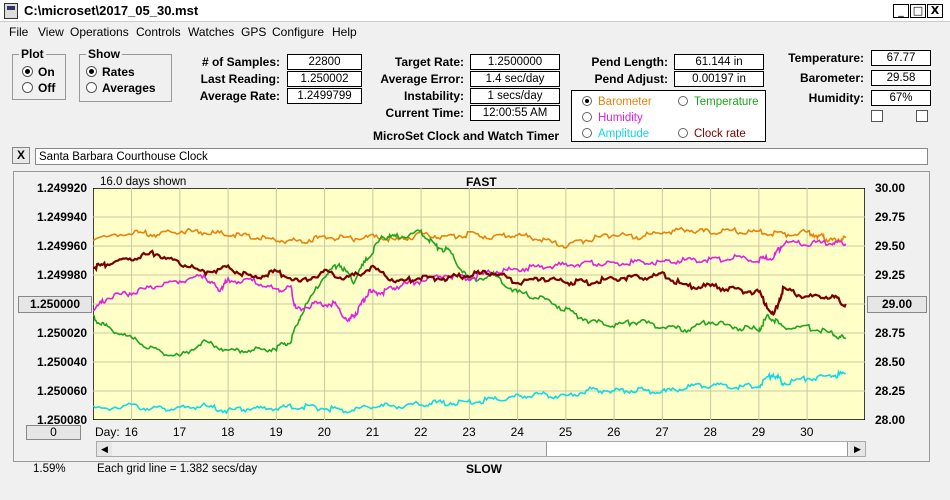 The image size is (950, 500). Describe the element at coordinates (617, 102) in the screenshot. I see `legend-barometer: Barometer` at that location.